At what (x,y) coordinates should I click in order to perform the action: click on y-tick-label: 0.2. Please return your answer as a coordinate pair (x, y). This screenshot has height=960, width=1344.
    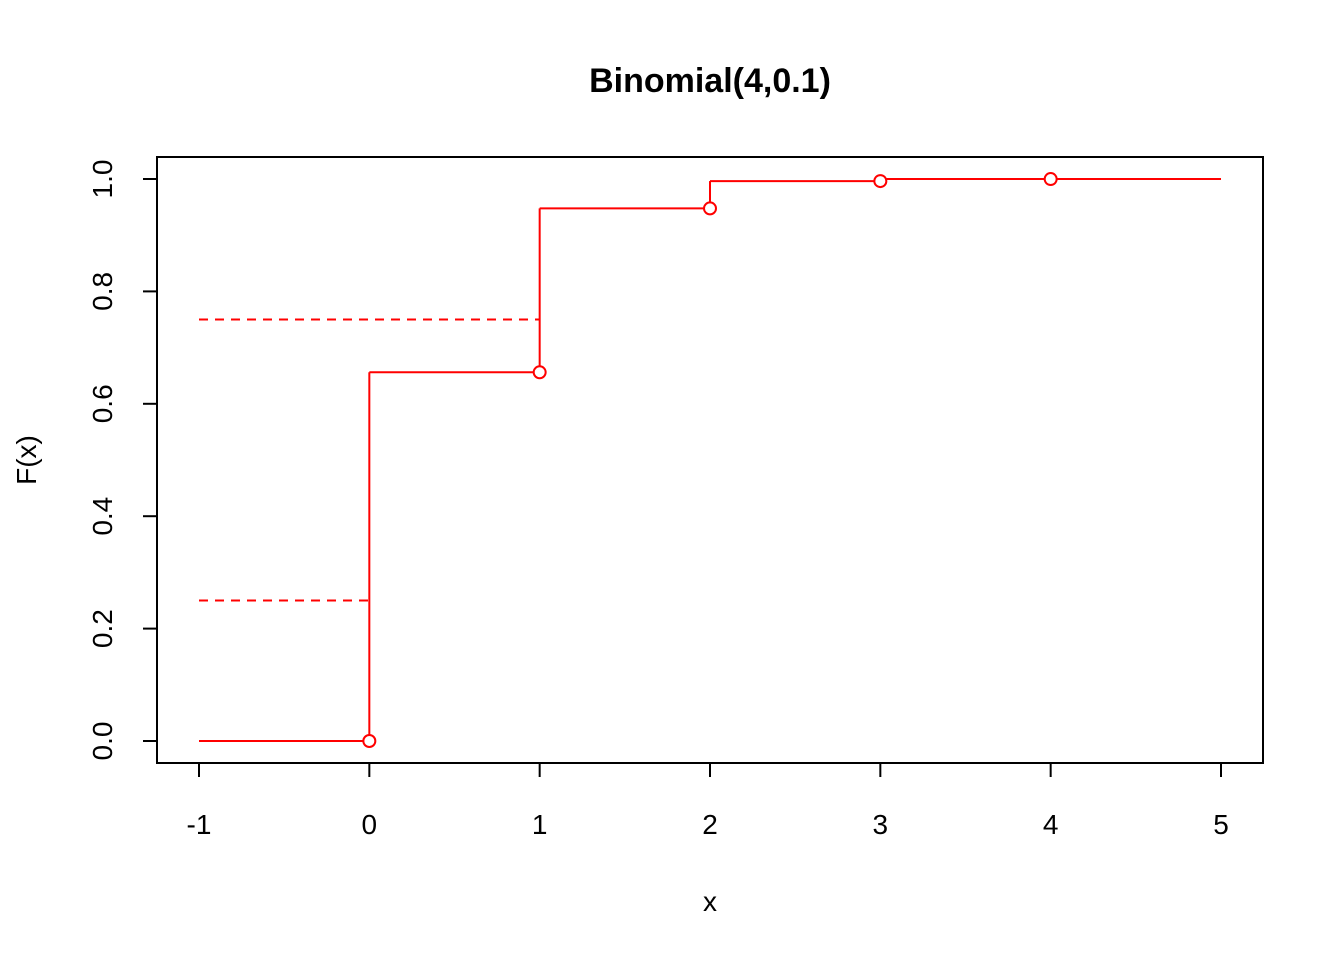
    Looking at the image, I should click on (102, 628).